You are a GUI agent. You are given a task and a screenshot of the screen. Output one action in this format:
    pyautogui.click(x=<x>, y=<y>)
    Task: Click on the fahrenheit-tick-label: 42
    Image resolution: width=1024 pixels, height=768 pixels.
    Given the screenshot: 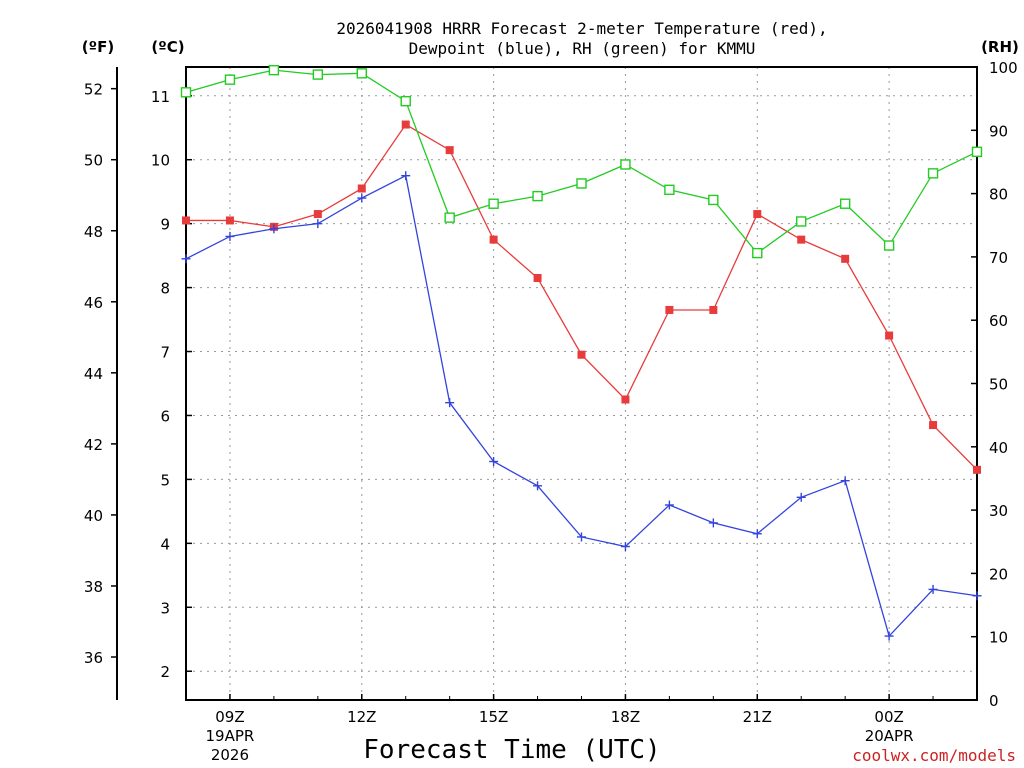 What is the action you would take?
    pyautogui.click(x=93, y=445)
    